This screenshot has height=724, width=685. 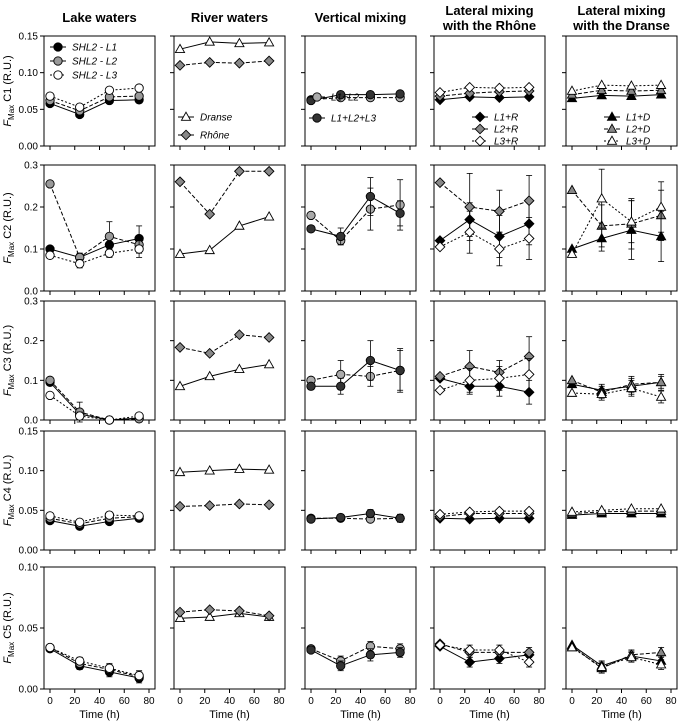 I want to click on panel: L1+L2 L1+L2+L3, so click(x=359, y=92).